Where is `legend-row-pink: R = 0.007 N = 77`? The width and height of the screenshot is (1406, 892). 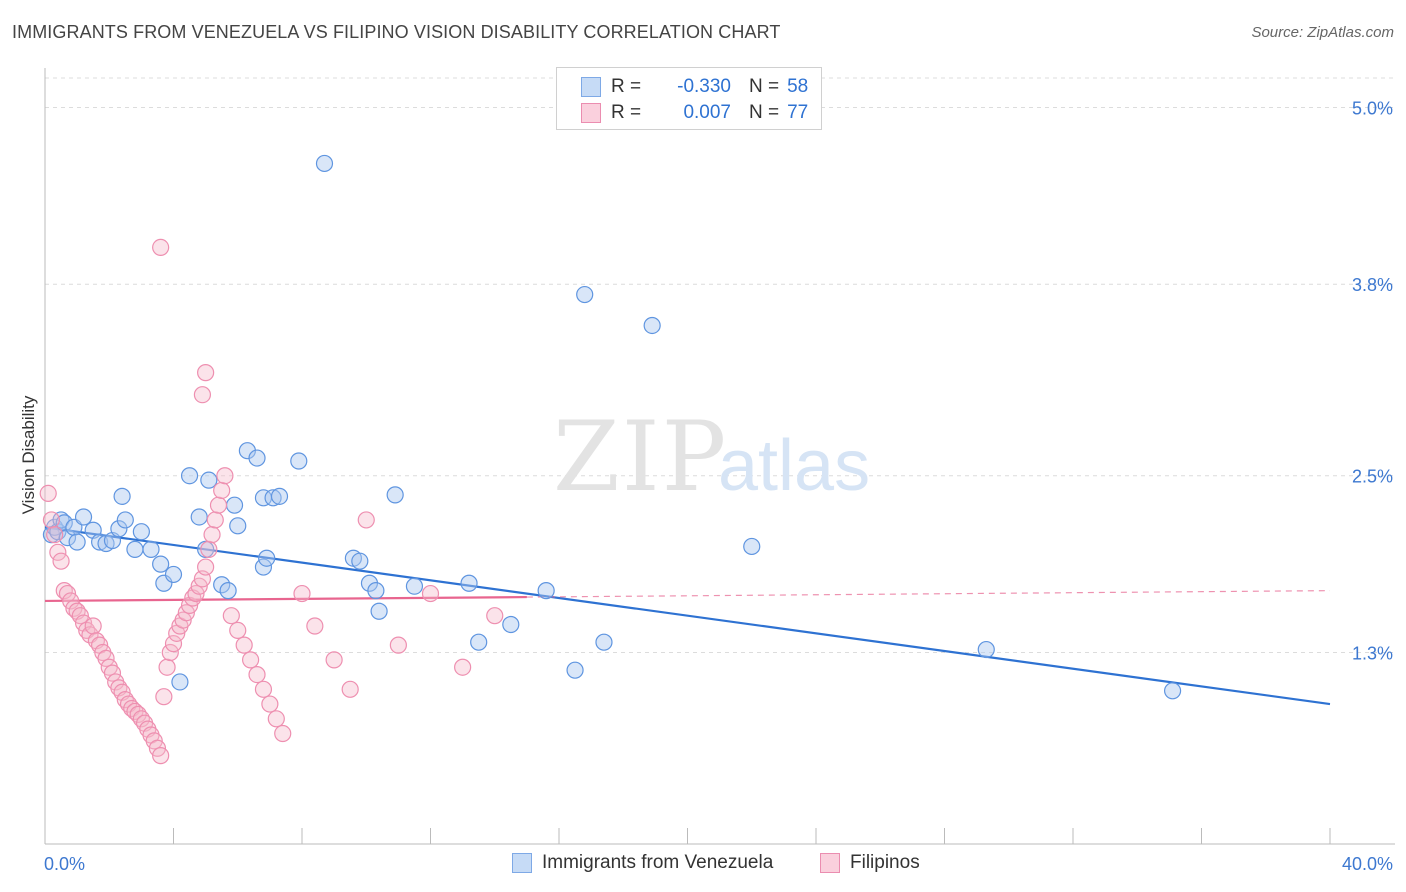 legend-row-pink: R = 0.007 N = 77 is located at coordinates (694, 113).